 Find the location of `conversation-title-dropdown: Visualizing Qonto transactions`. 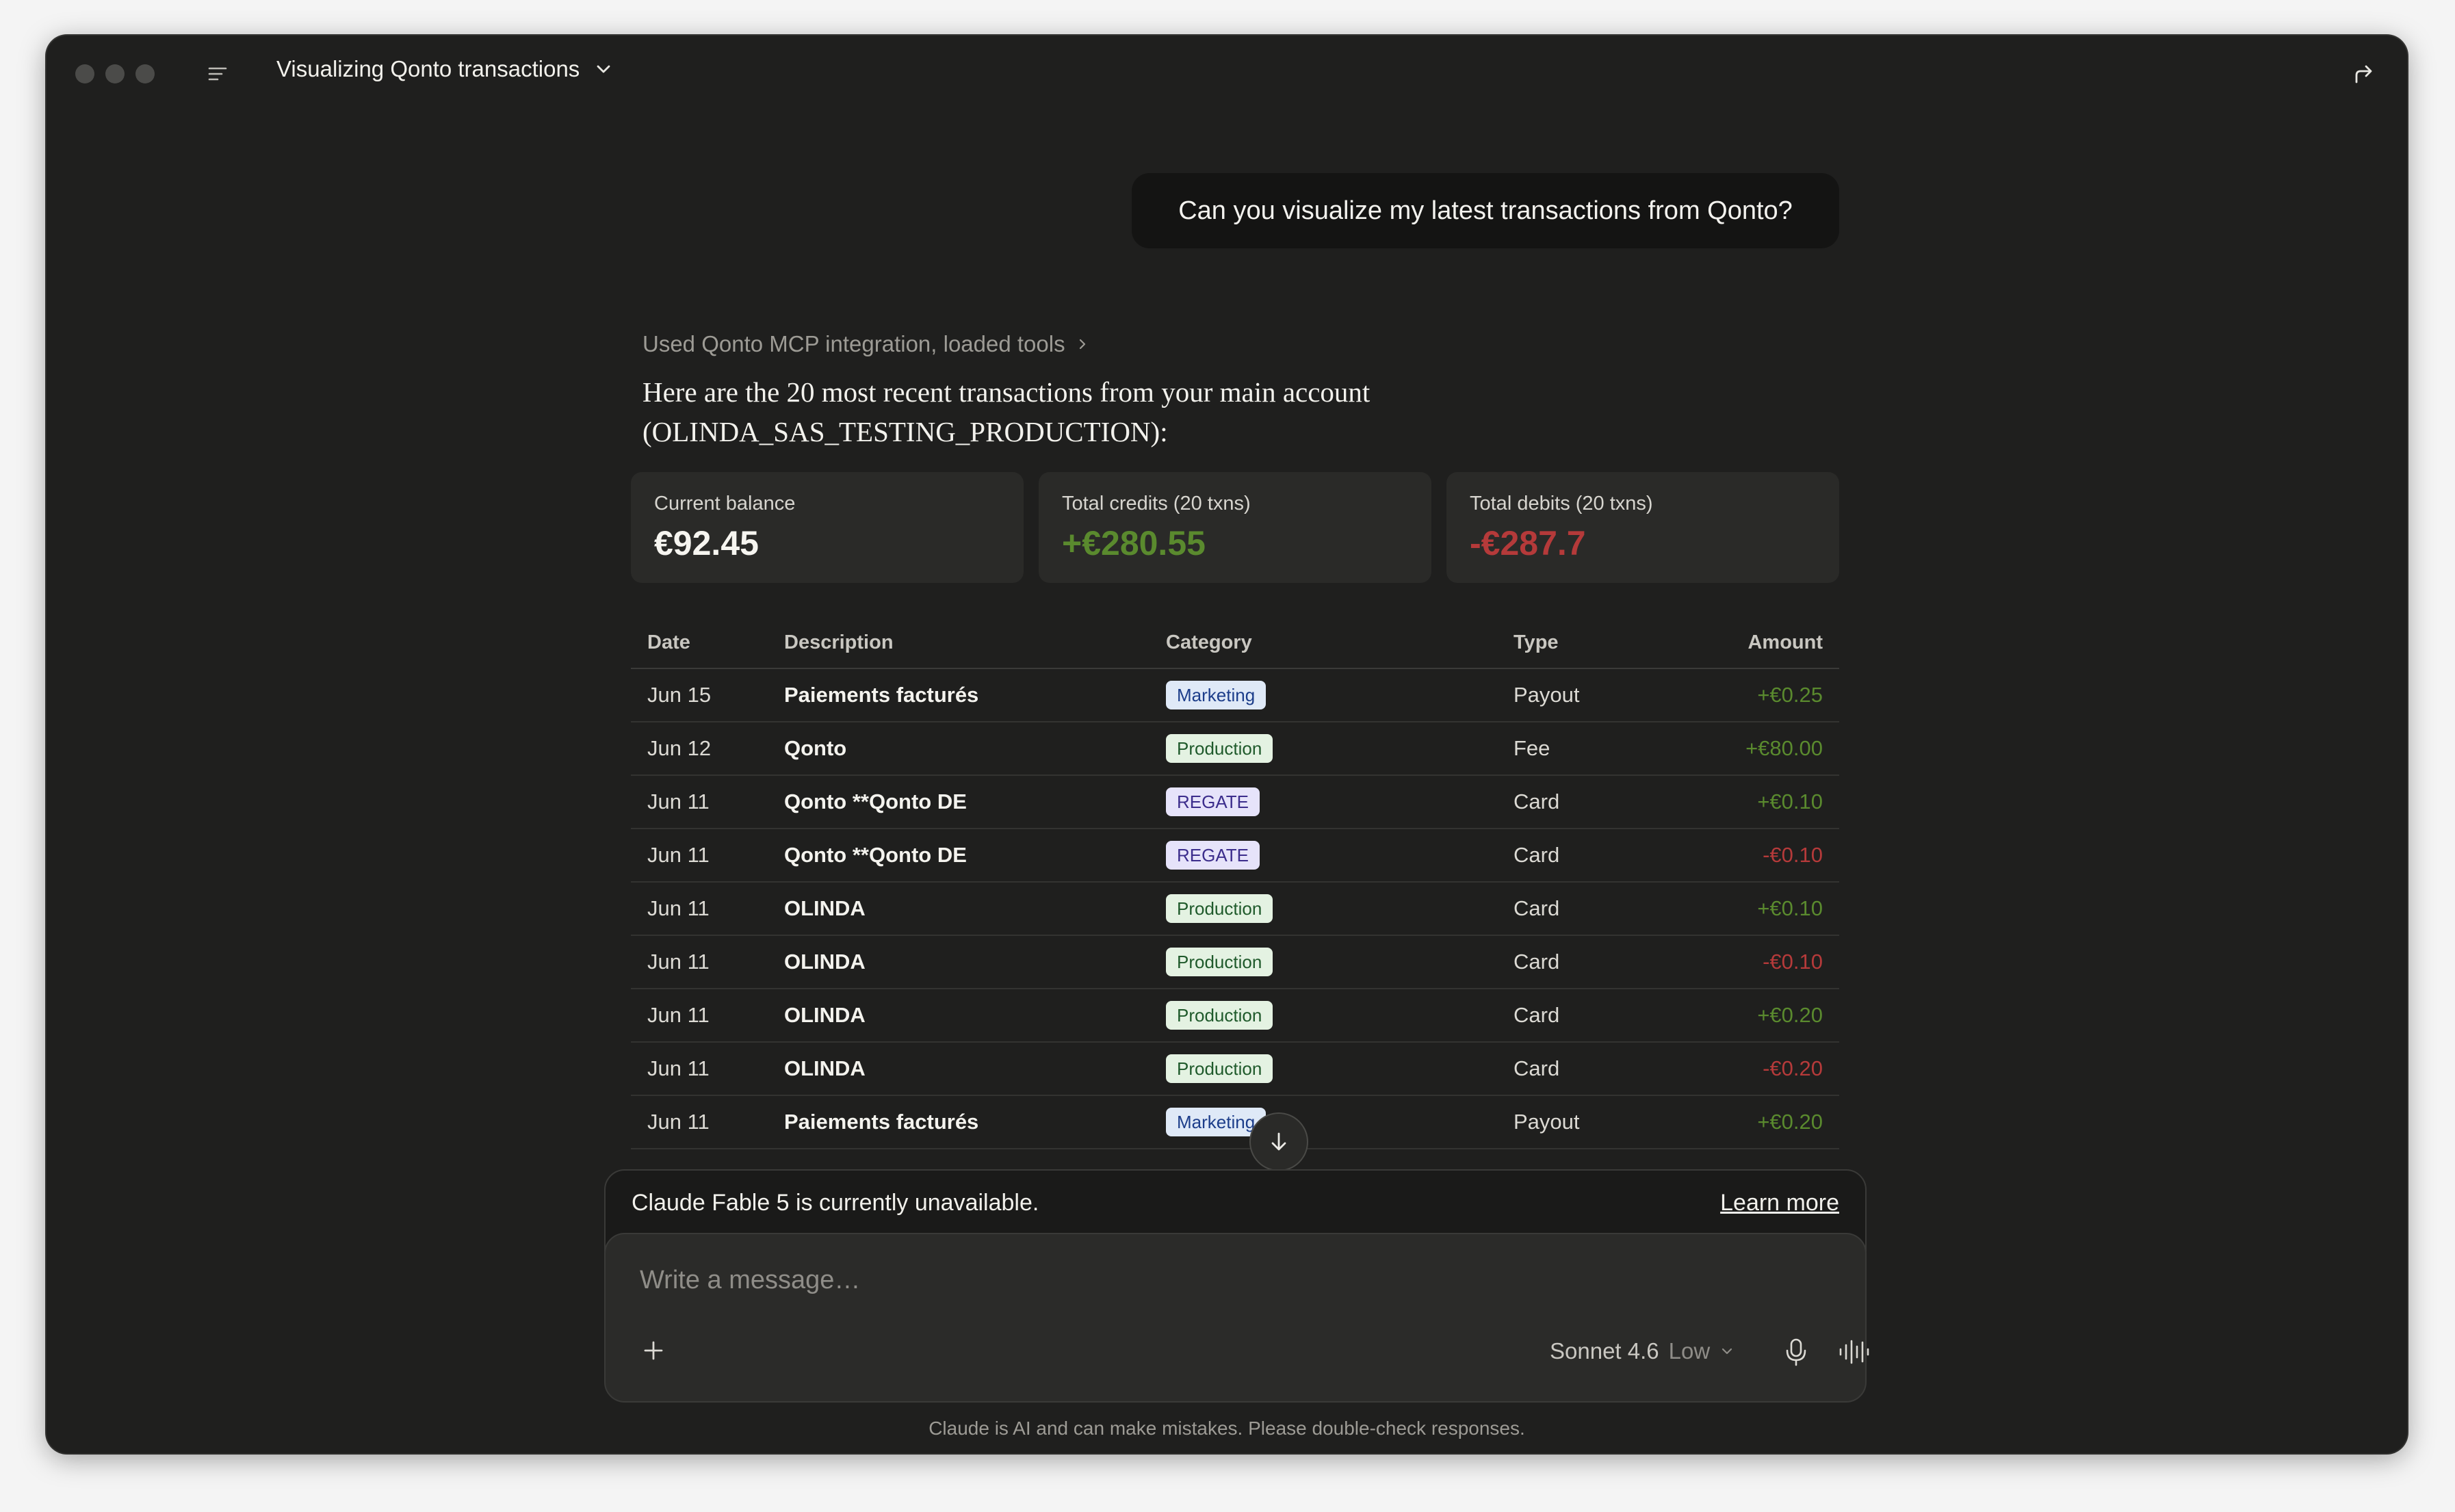

conversation-title-dropdown: Visualizing Qonto transactions is located at coordinates (446, 69).